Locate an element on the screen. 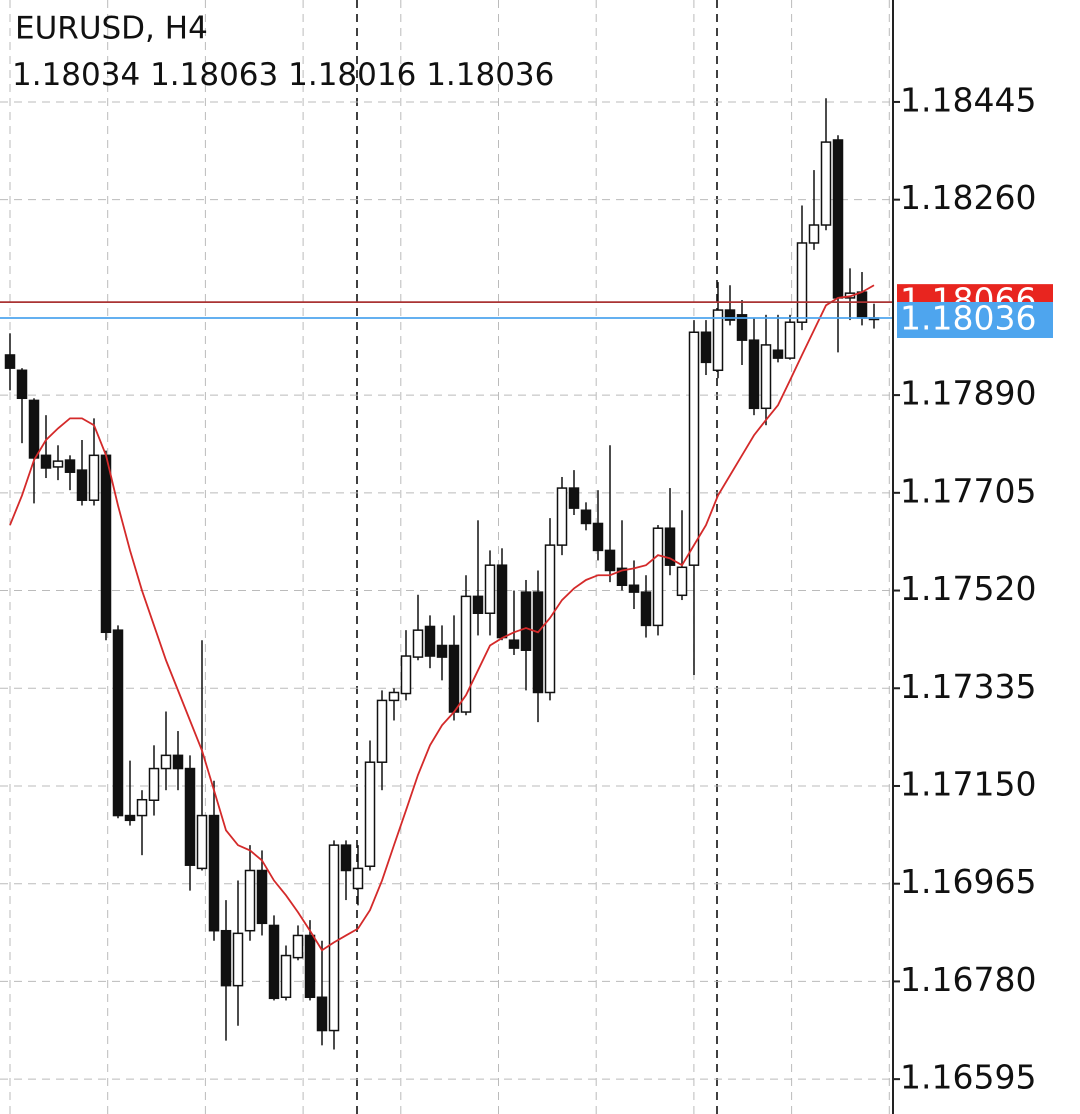 Image resolution: width=1080 pixels, height=1114 pixels. y-tick-label: 1.17705 is located at coordinates (968, 490).